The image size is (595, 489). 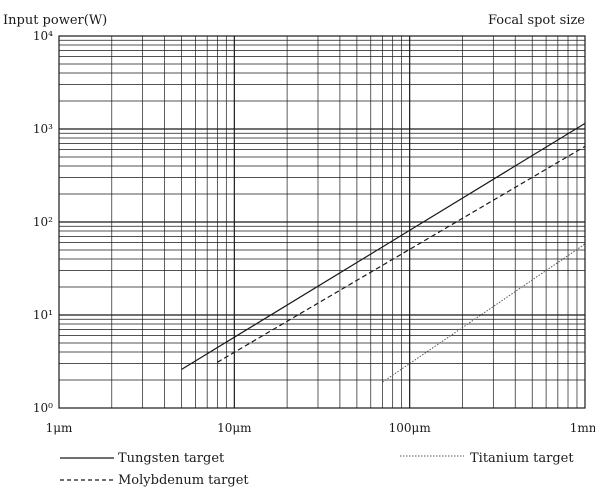 What do you see at coordinates (43, 315) in the screenshot?
I see `y-tick-label: 10¹` at bounding box center [43, 315].